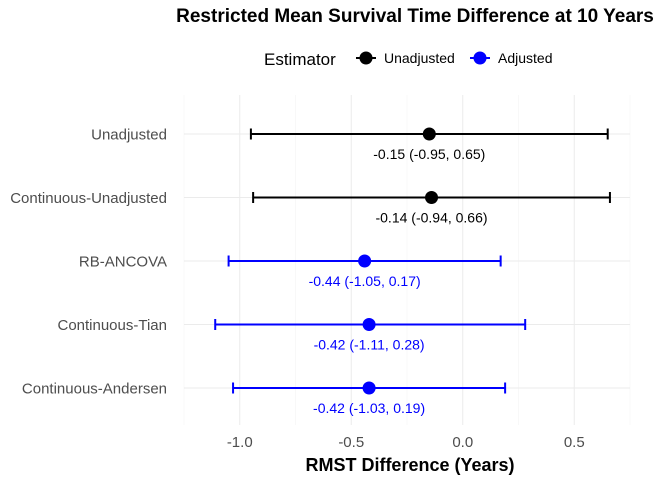 The image size is (672, 480). Describe the element at coordinates (351, 442) in the screenshot. I see `x-tick-label: -0.5` at that location.